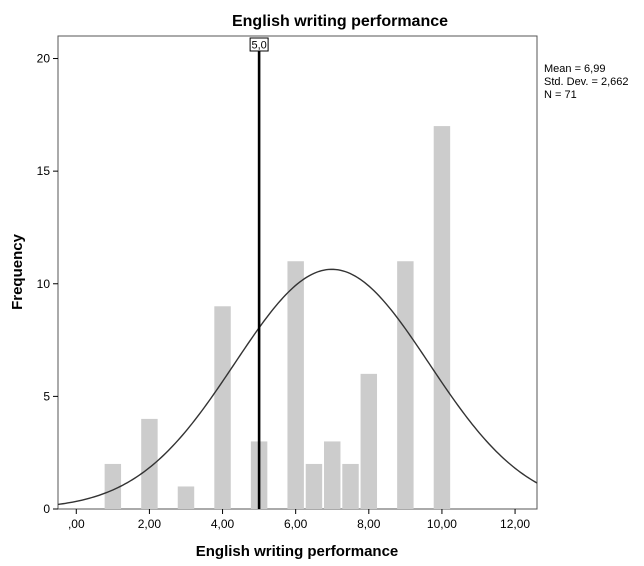  What do you see at coordinates (76, 524) in the screenshot?
I see `x-tick-label: ,00` at bounding box center [76, 524].